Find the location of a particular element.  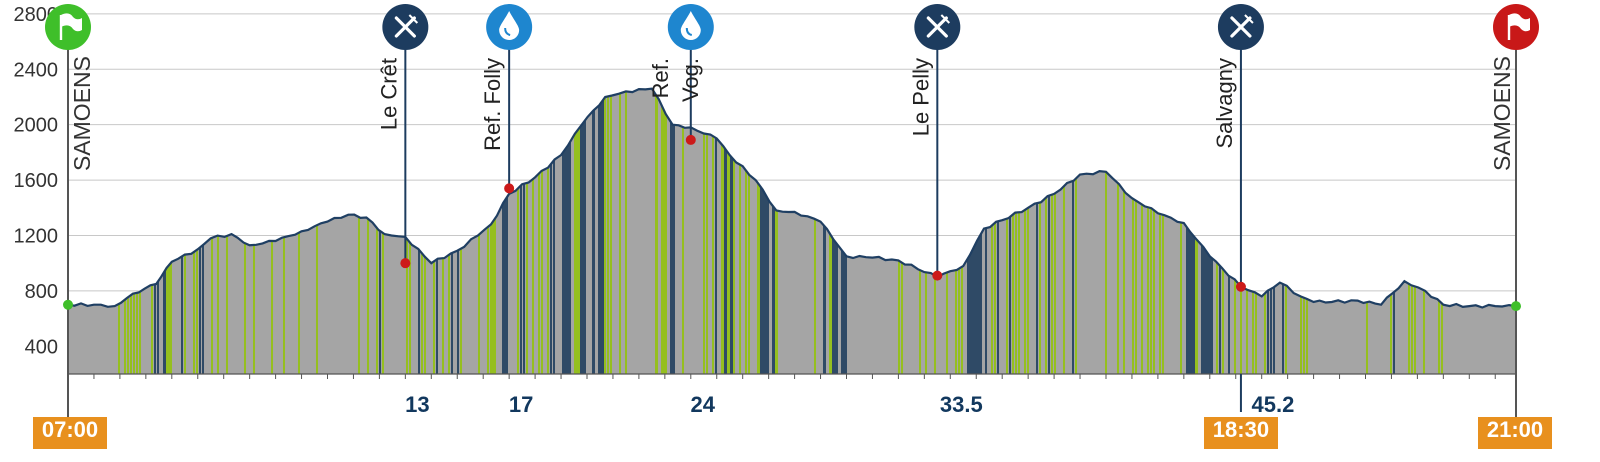

waypoint: Ref. Folly 17 is located at coordinates (506, 210).